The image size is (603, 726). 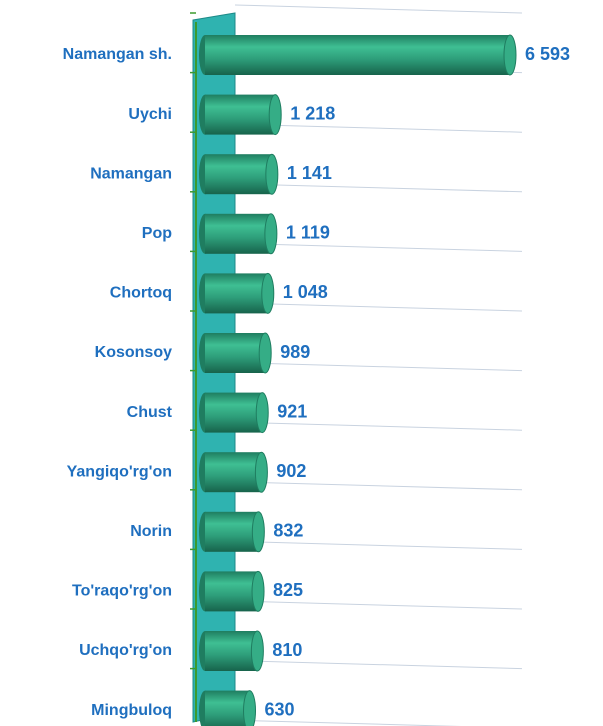 I want to click on y-tick-label: Pop, so click(x=157, y=233).